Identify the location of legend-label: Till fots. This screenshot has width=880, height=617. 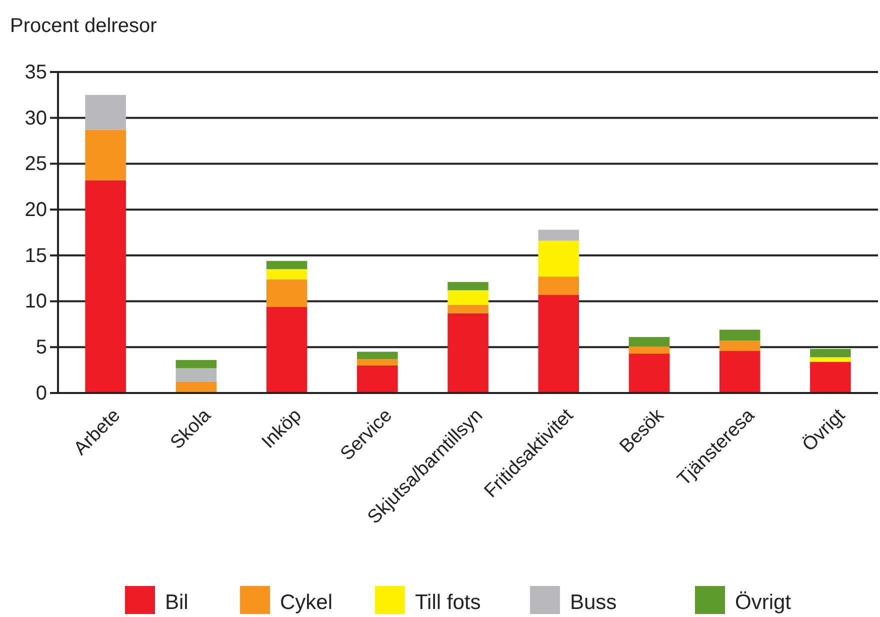
(448, 602).